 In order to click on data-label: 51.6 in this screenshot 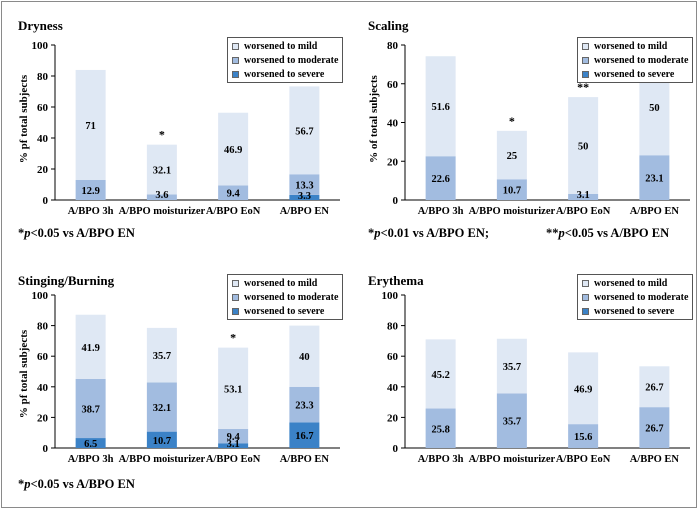, I will do `click(440, 107)`.